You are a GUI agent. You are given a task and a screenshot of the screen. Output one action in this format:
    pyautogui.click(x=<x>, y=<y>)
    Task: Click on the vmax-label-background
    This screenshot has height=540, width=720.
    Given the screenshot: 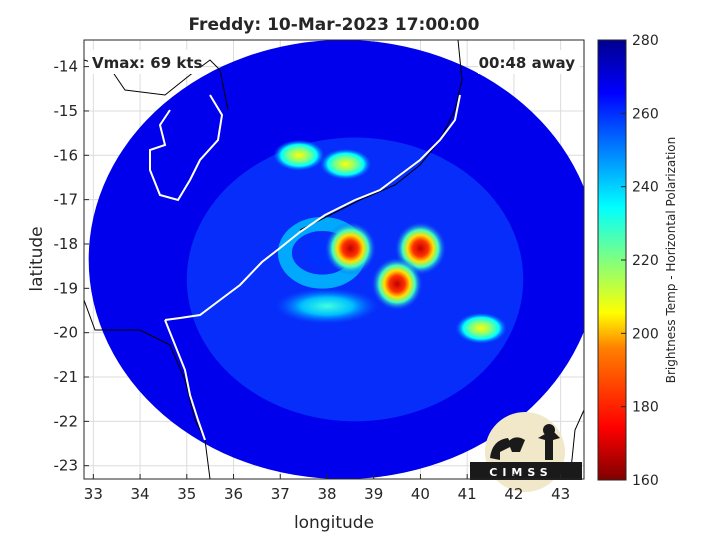 What is the action you would take?
    pyautogui.click(x=144, y=62)
    